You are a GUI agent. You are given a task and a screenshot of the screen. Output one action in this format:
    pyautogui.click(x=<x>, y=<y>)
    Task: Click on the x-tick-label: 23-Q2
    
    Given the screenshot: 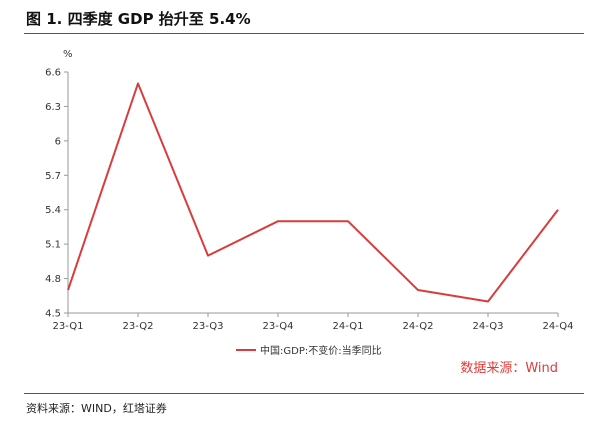 What is the action you would take?
    pyautogui.click(x=138, y=326)
    